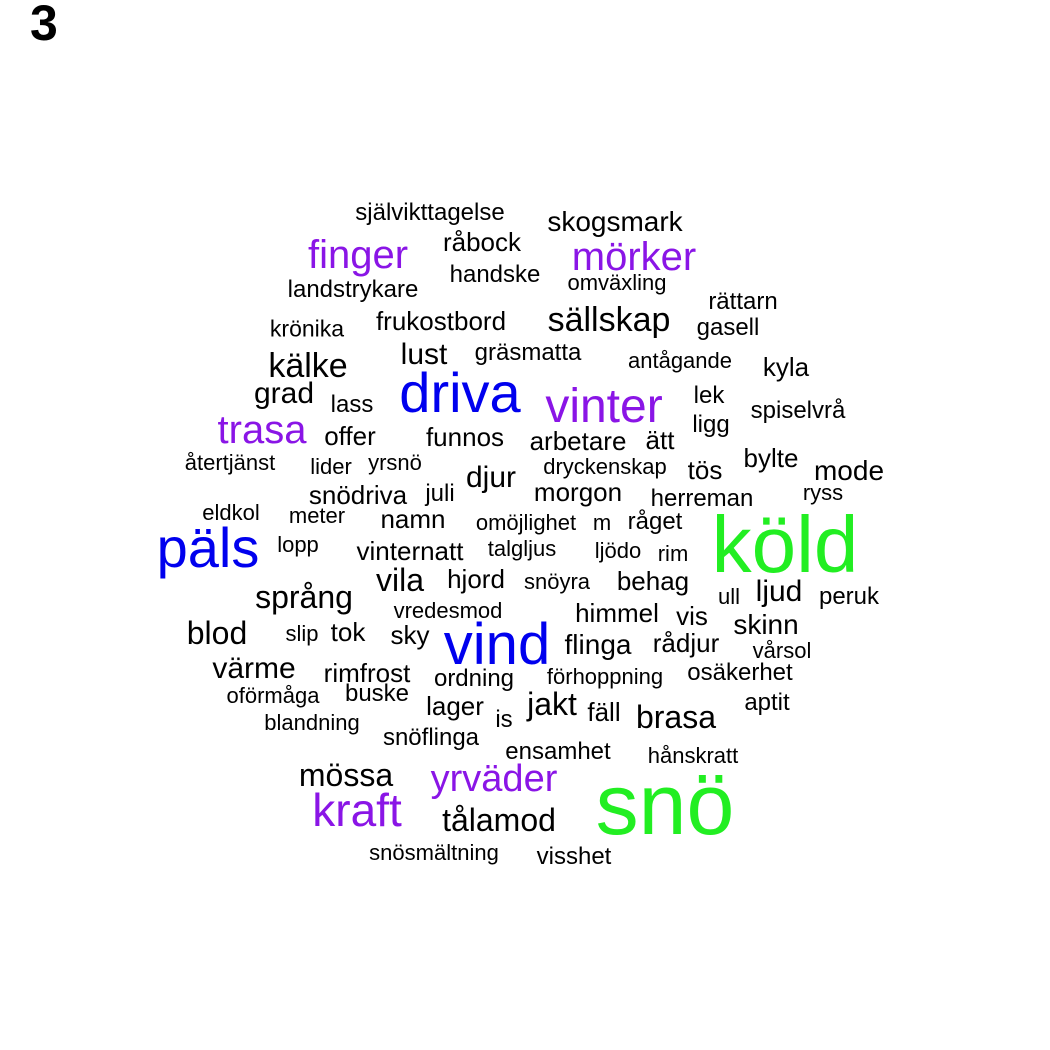  What do you see at coordinates (308, 366) in the screenshot?
I see `word-kalke: kälke` at bounding box center [308, 366].